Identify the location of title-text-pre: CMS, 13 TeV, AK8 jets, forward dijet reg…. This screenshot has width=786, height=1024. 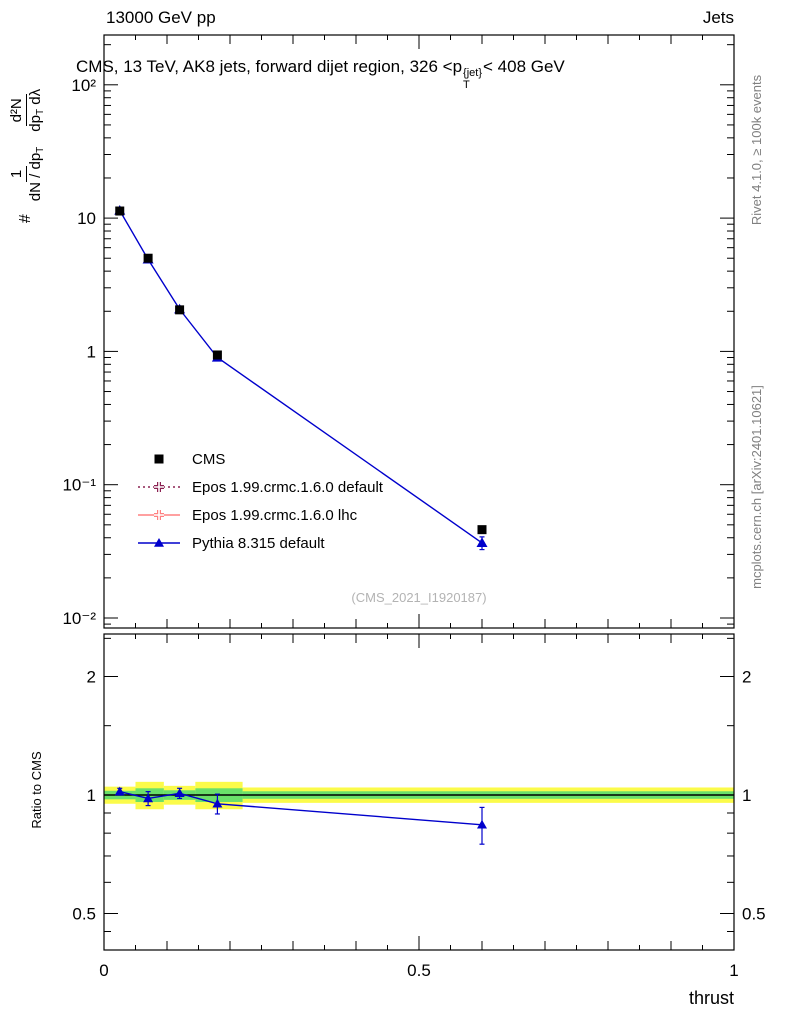
(269, 66).